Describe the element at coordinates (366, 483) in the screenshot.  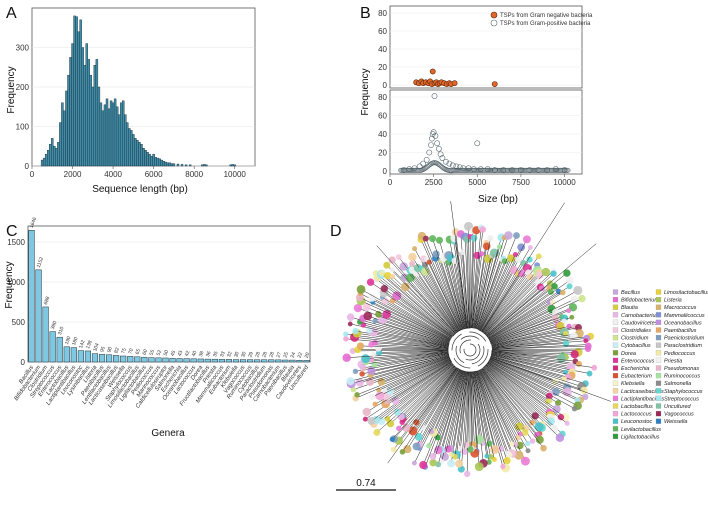
I see `scale-bar-label: 0.74` at that location.